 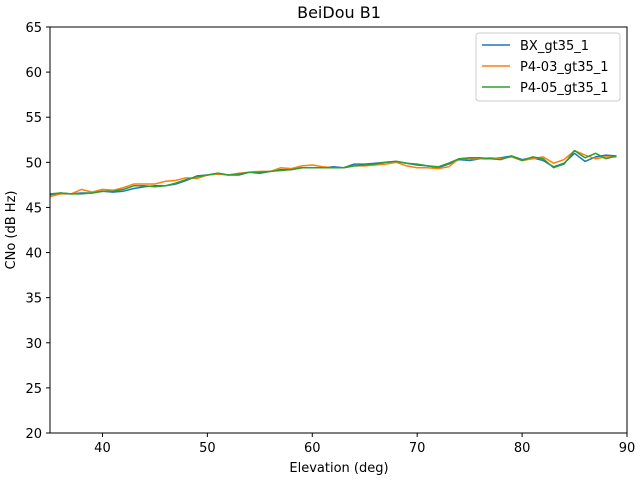 I want to click on chart-title: BeiDou B1, so click(x=339, y=12).